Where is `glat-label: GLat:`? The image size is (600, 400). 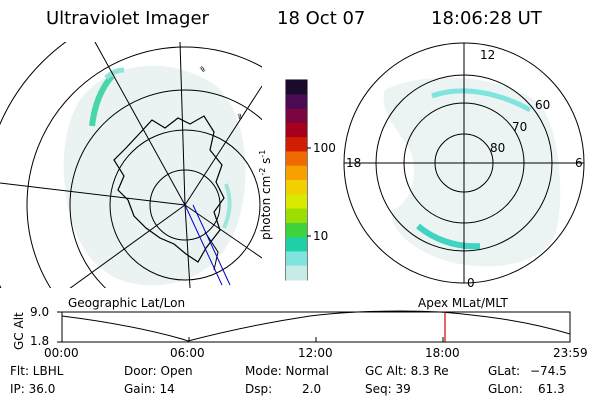
glat-label: GLat: is located at coordinates (504, 371).